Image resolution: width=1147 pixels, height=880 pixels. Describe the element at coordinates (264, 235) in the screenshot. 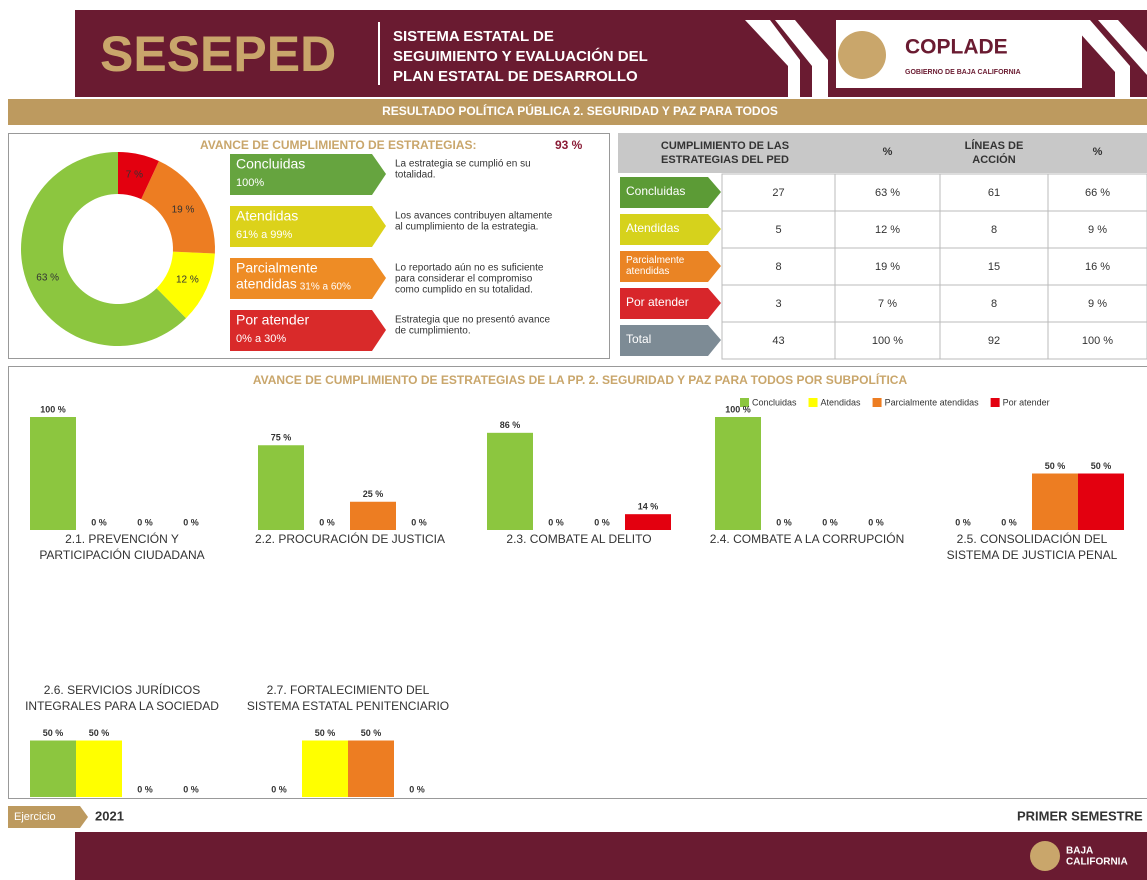

I see `legend-range: 61% a 99%` at that location.